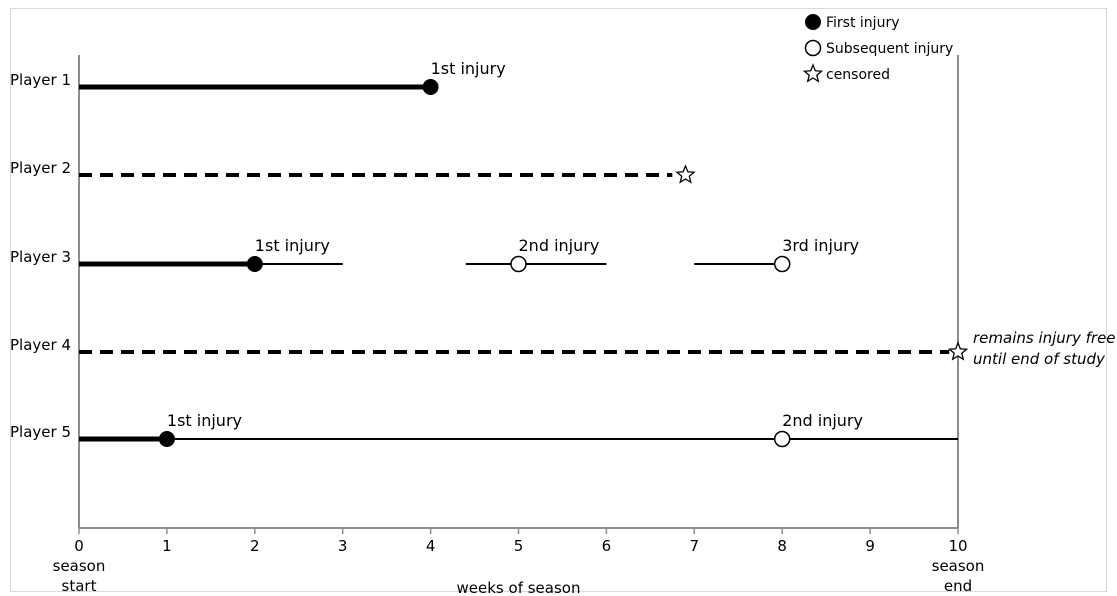  Describe the element at coordinates (258, 77) in the screenshot. I see `player-row: Player 1 1st injury` at that location.